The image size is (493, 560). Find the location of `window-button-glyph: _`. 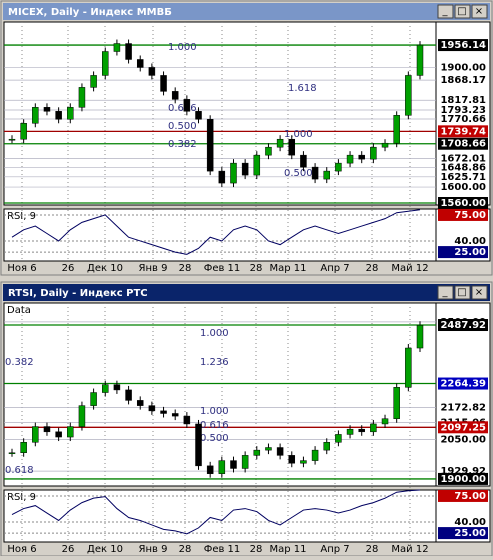

window-button-glyph: _ is located at coordinates (445, 11).